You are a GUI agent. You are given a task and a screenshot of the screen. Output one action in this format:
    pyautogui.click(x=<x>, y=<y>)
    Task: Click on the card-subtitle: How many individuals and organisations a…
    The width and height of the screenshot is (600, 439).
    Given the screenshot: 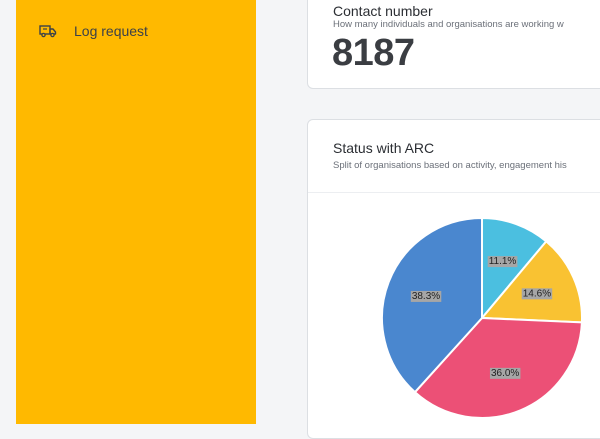 What is the action you would take?
    pyautogui.click(x=448, y=24)
    